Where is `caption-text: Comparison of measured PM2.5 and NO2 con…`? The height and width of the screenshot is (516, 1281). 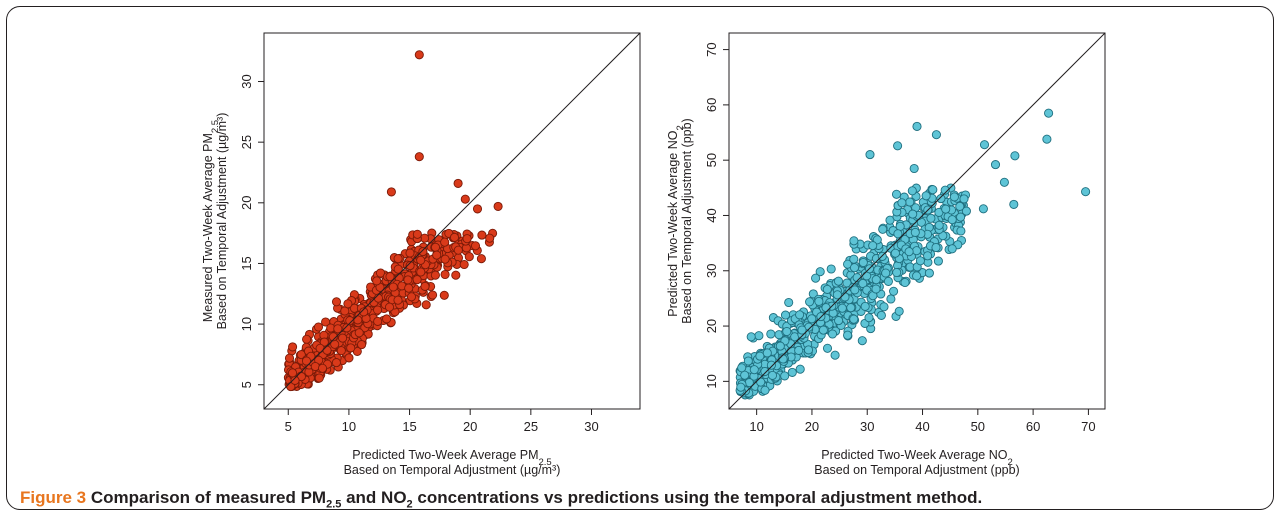 caption-text: Comparison of measured PM2.5 and NO2 con… is located at coordinates (536, 499).